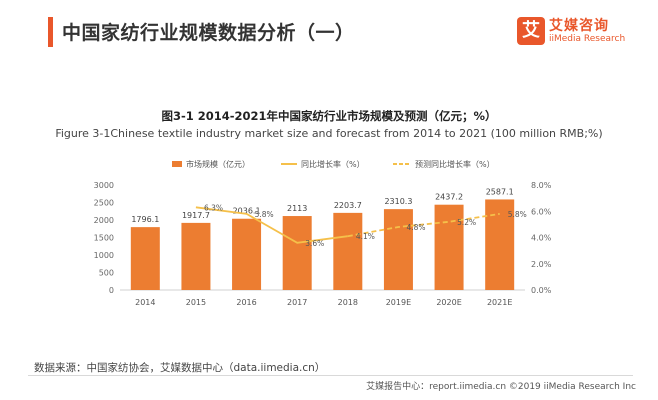  Describe the element at coordinates (579, 26) in the screenshot. I see `brand-name-cn: 艾媒咨询` at that location.